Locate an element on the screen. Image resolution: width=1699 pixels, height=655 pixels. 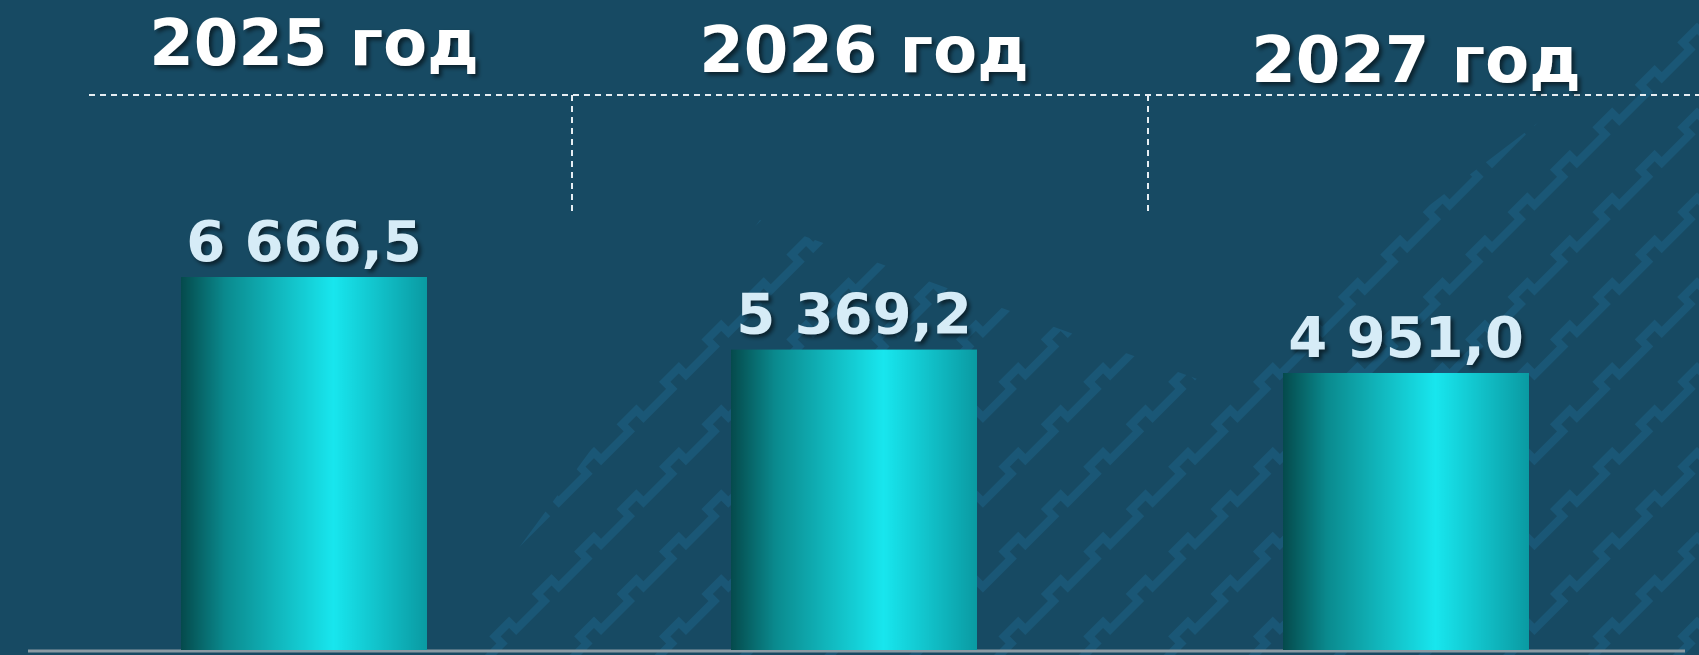
value-label: 4 951,0 is located at coordinates (1406, 338).